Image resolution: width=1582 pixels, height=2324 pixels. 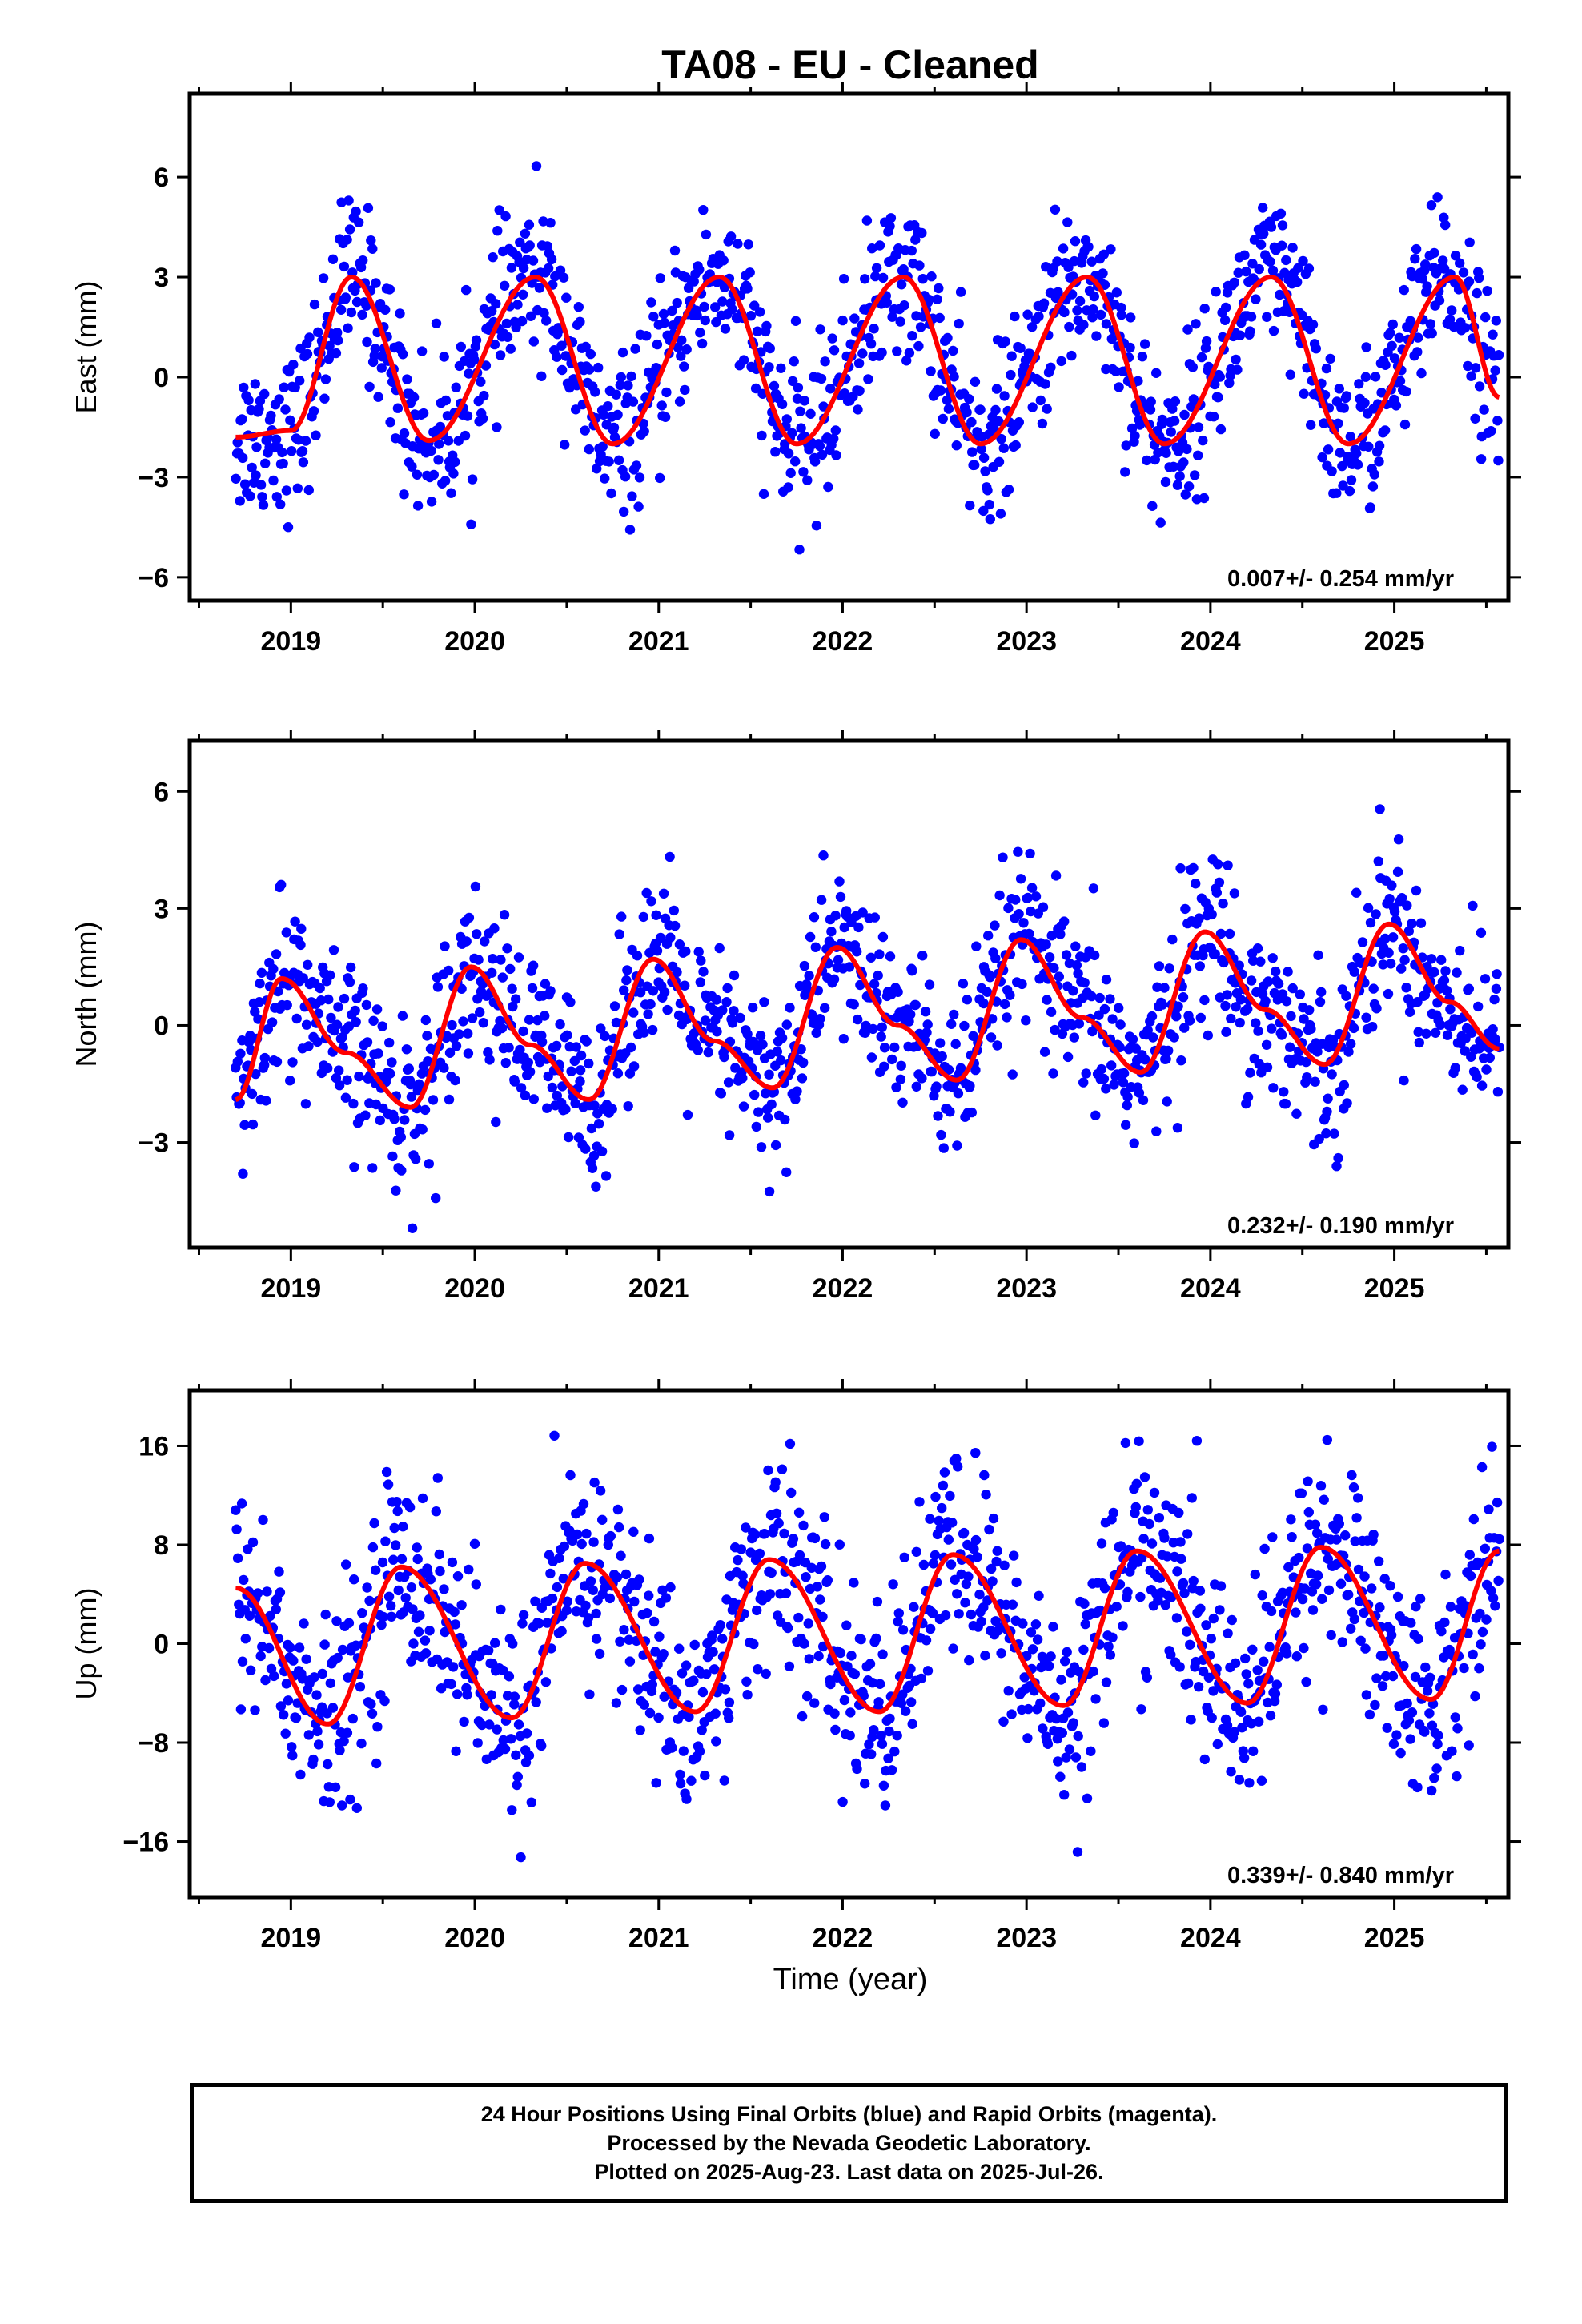 What do you see at coordinates (868, 361) in the screenshot?
I see `east-fit-line` at bounding box center [868, 361].